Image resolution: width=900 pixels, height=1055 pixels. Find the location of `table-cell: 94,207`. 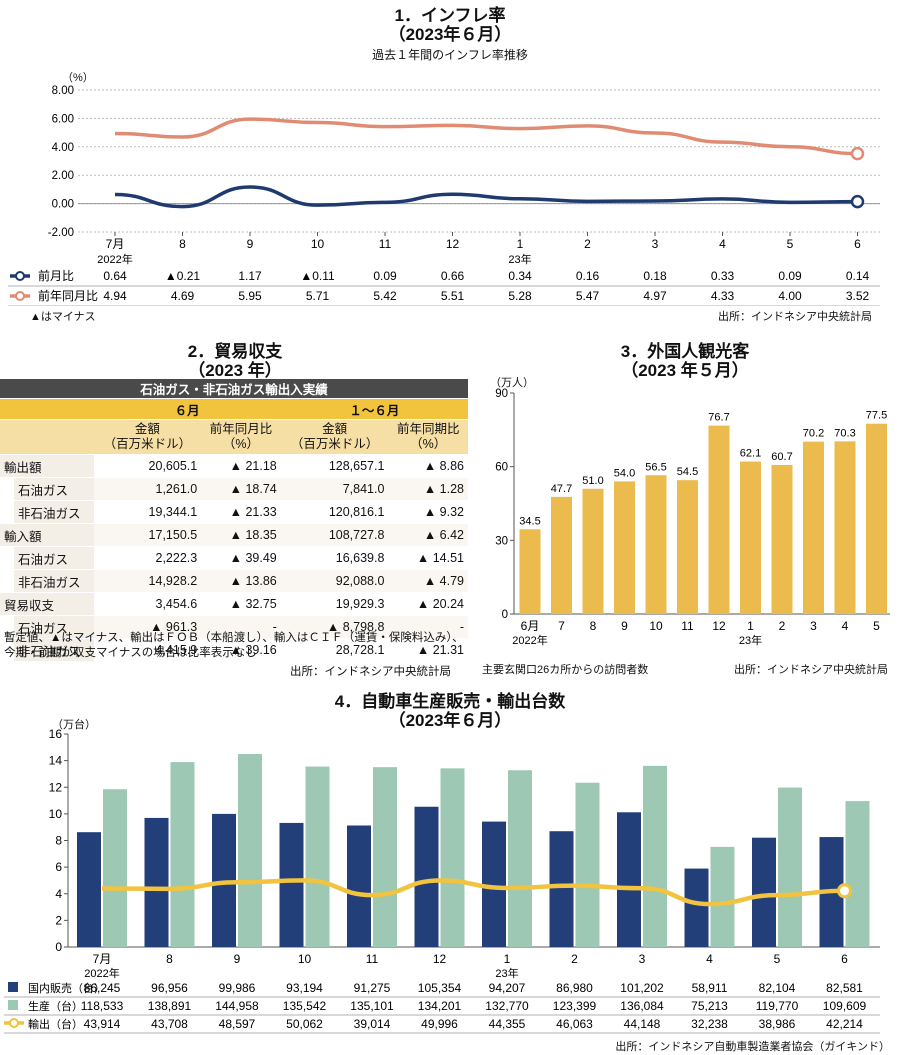

table-cell: 94,207 is located at coordinates (507, 988).